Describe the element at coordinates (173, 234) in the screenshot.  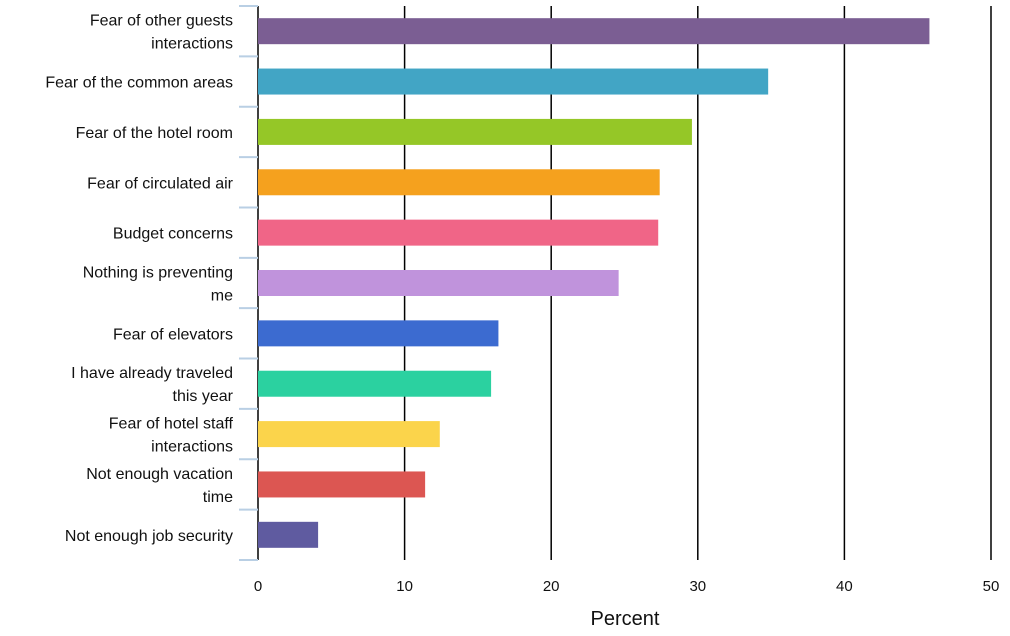
I see `category-label-5: Budget concerns` at that location.